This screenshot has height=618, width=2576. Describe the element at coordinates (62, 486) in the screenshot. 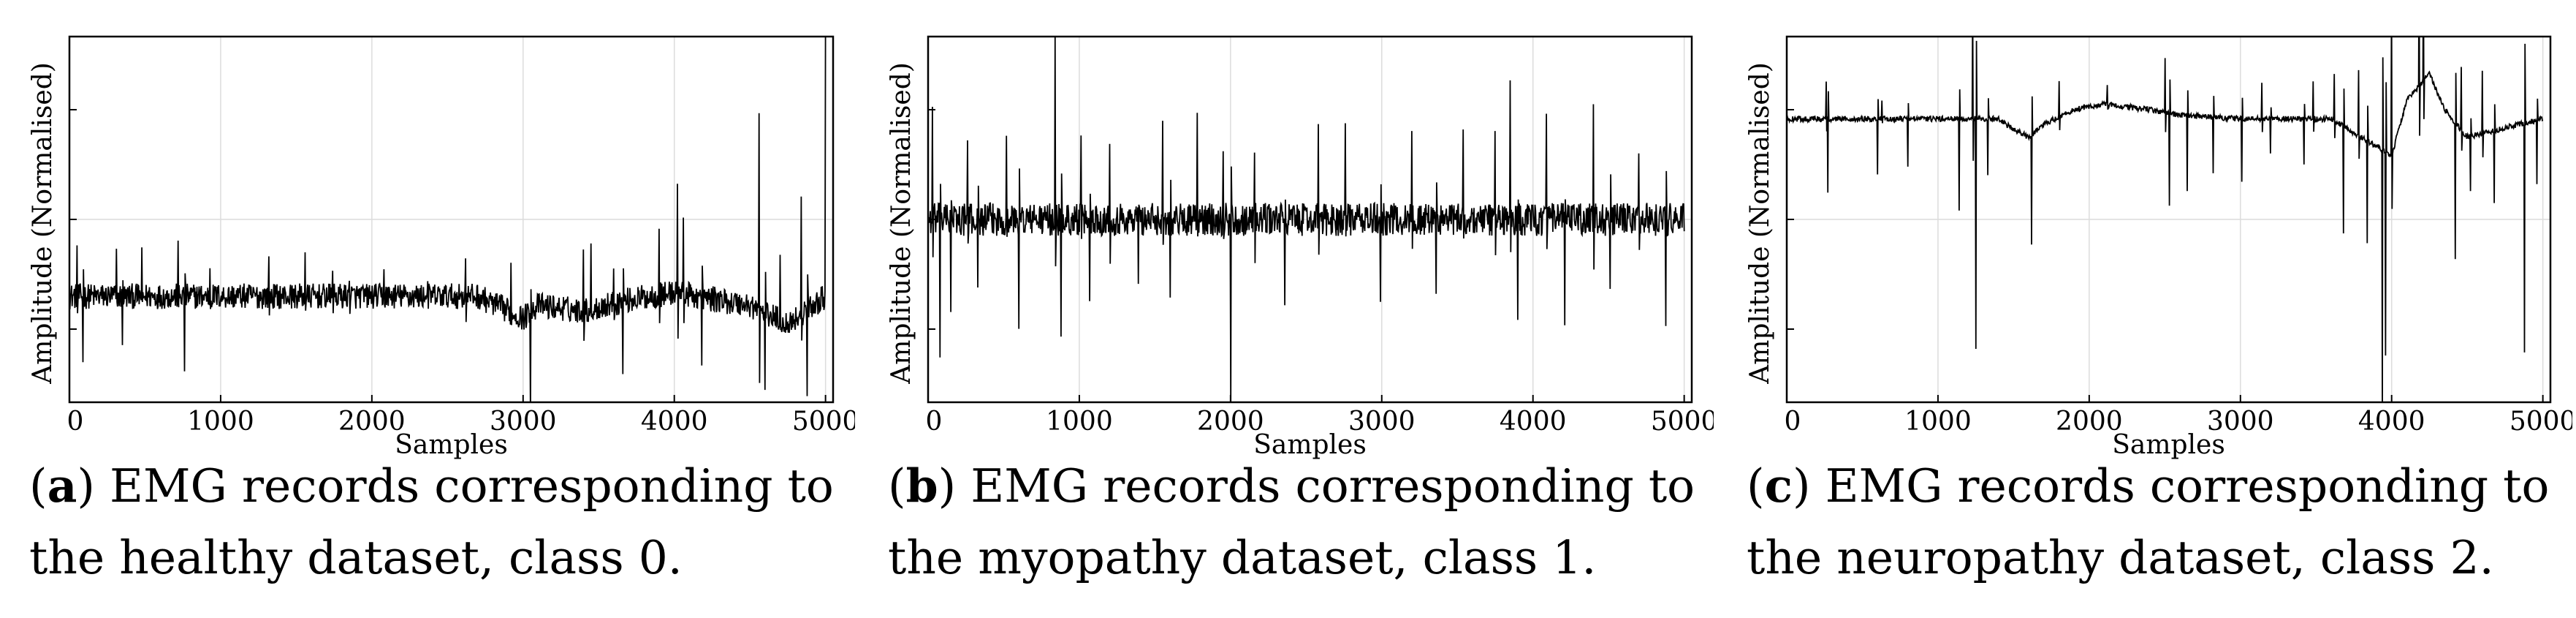

I see `caption-letter: a` at that location.